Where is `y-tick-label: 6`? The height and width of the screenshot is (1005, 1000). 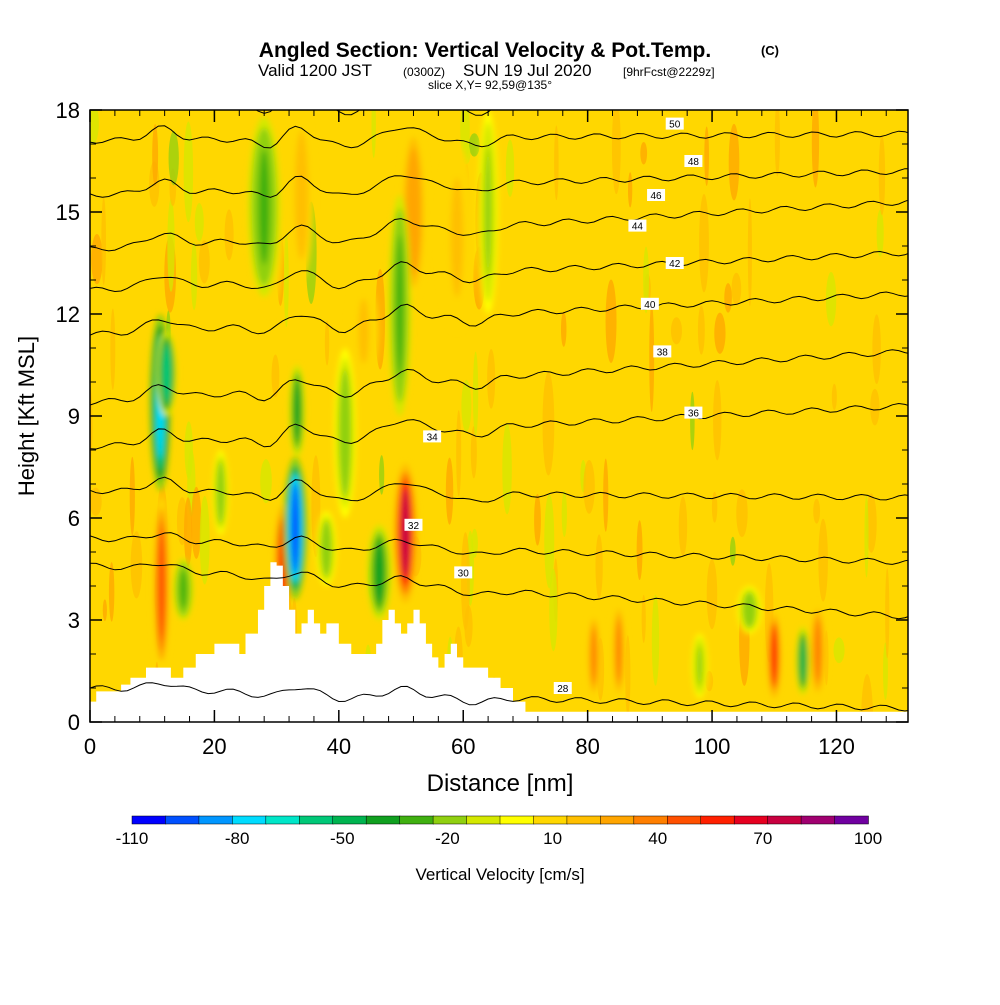
y-tick-label: 6 is located at coordinates (74, 518).